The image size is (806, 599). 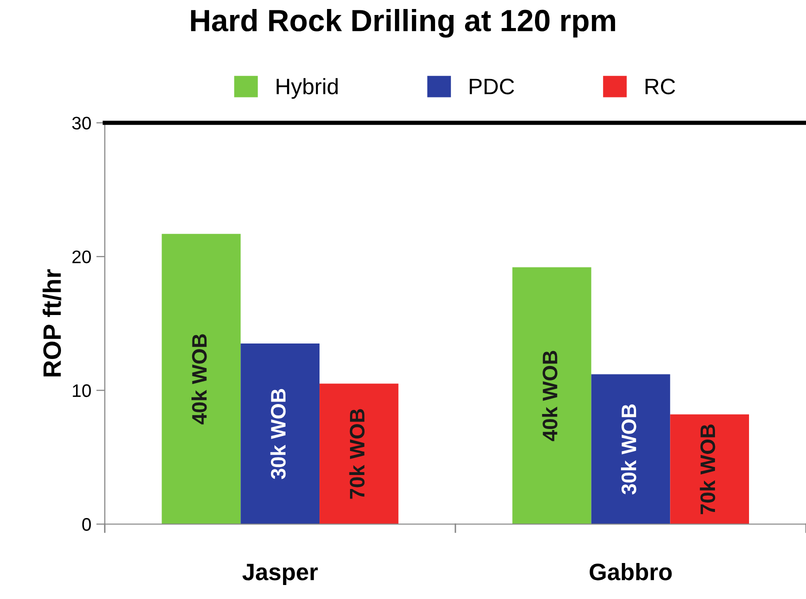 What do you see at coordinates (661, 86) in the screenshot?
I see `legend-label: RC` at bounding box center [661, 86].